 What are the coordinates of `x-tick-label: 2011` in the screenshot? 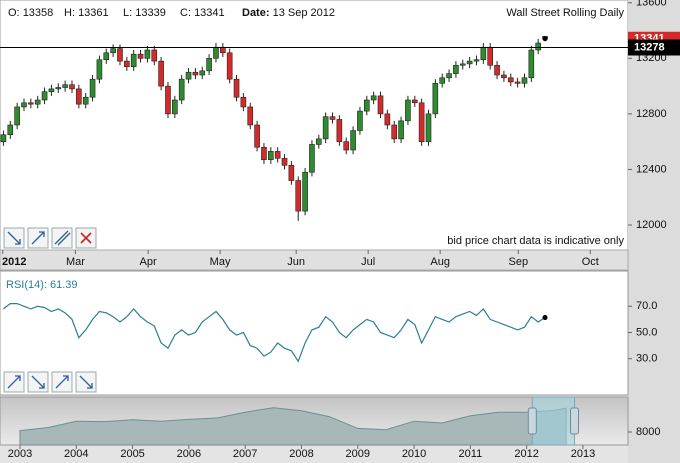 It's located at (471, 454).